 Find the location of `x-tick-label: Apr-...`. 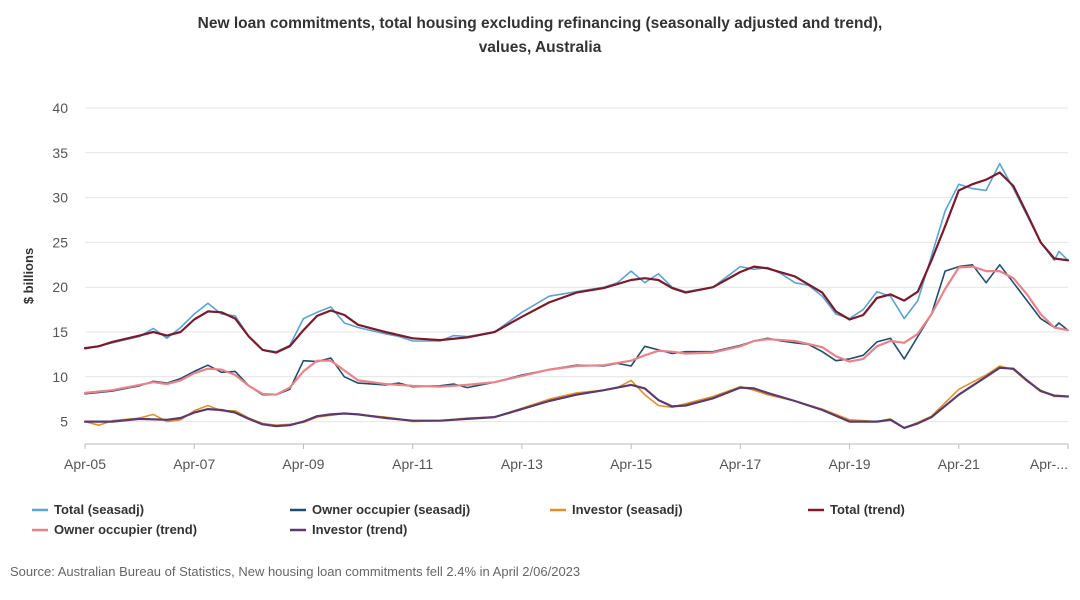

x-tick-label: Apr-... is located at coordinates (1049, 464).